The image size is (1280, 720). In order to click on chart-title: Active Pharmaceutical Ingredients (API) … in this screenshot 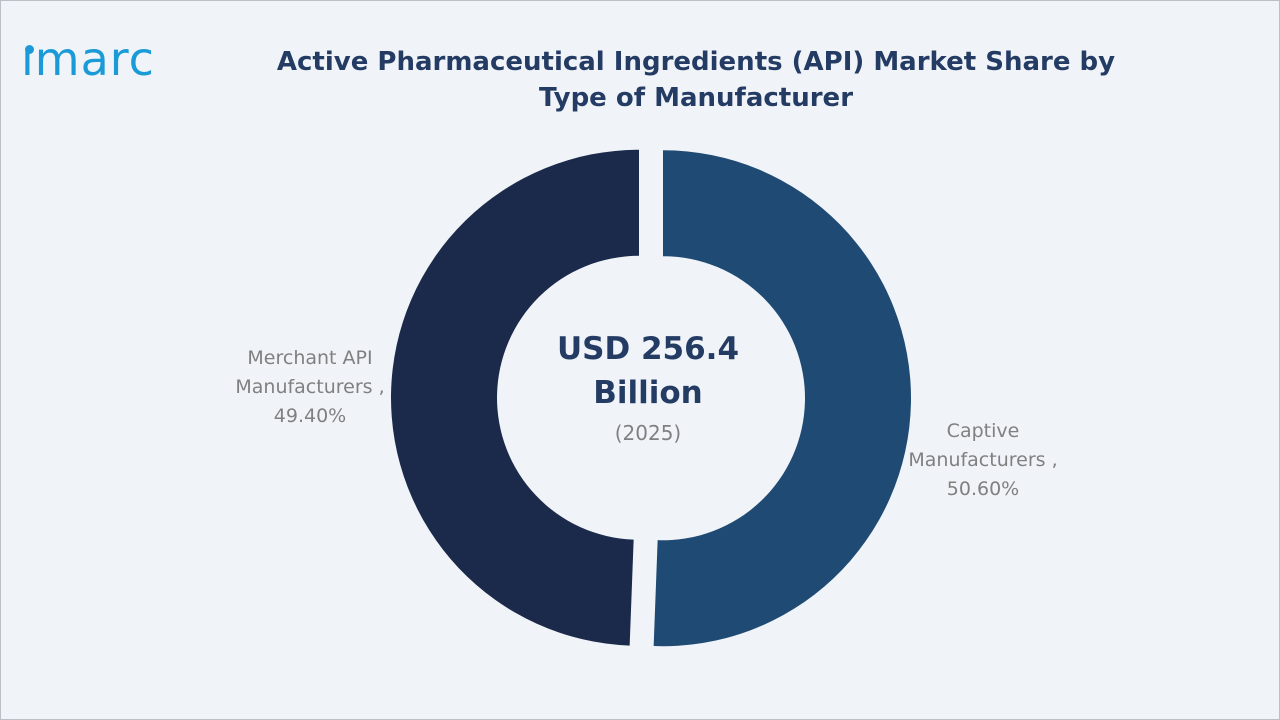, I will do `click(696, 80)`.